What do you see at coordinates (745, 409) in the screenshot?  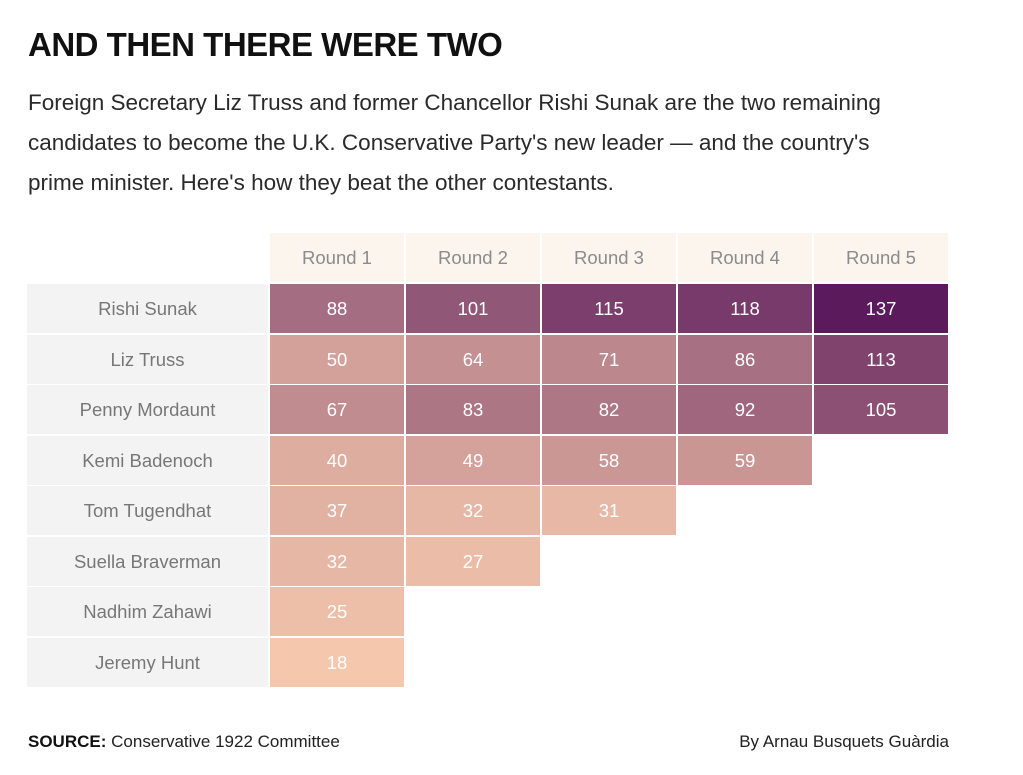 I see `vote-cell: 92` at bounding box center [745, 409].